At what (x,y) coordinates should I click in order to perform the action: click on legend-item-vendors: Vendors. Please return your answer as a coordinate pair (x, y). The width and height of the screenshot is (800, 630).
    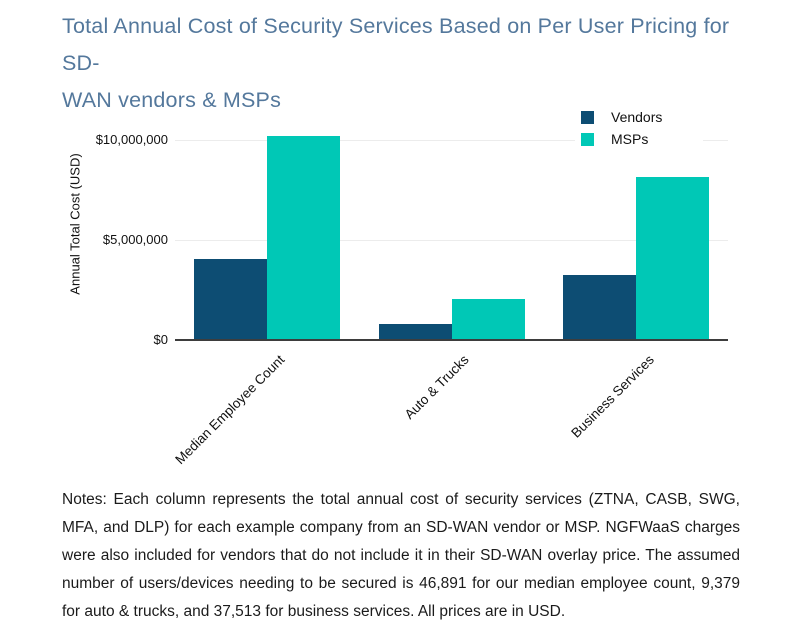
    Looking at the image, I should click on (642, 117).